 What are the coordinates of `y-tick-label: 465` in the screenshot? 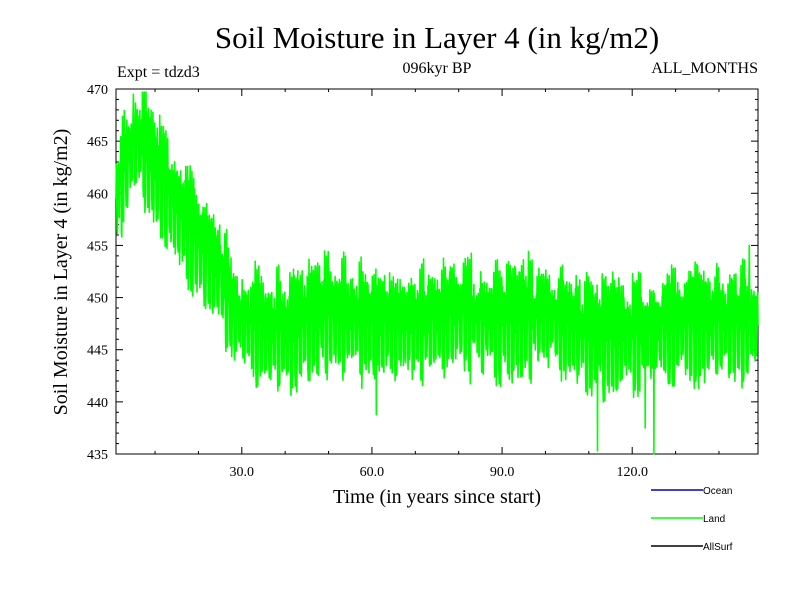 It's located at (97, 142).